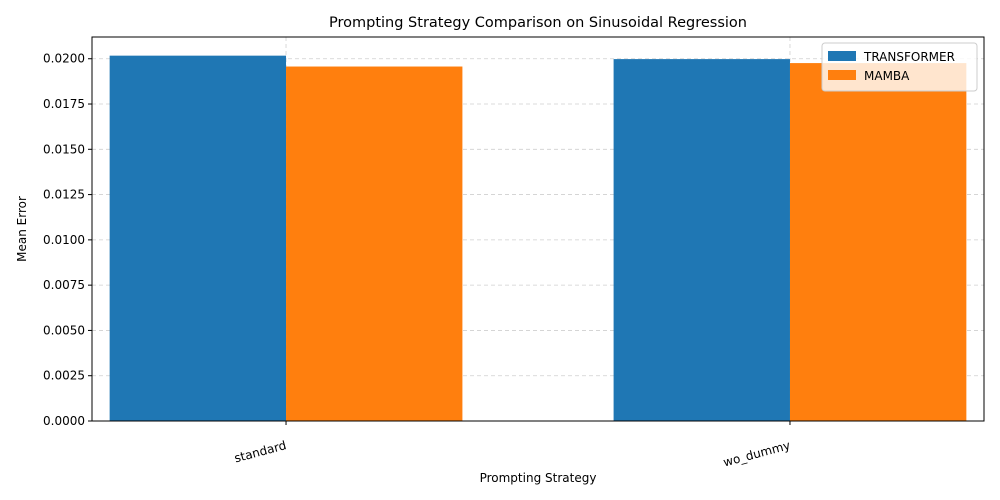  Describe the element at coordinates (64, 104) in the screenshot. I see `y-tick-label: 0.0175` at that location.